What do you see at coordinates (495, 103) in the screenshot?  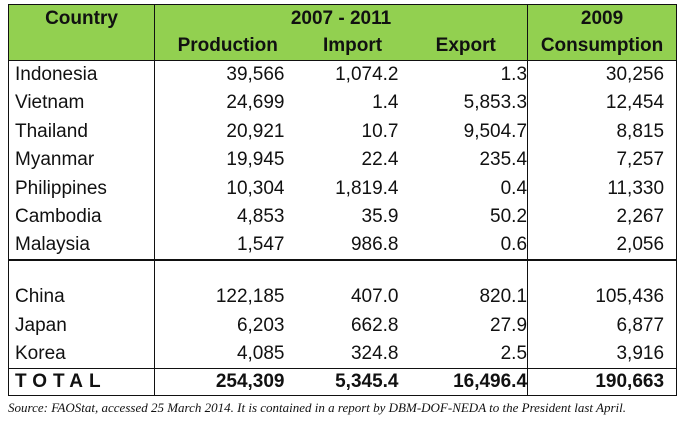 I see `export-cell: 5,853.3` at bounding box center [495, 103].